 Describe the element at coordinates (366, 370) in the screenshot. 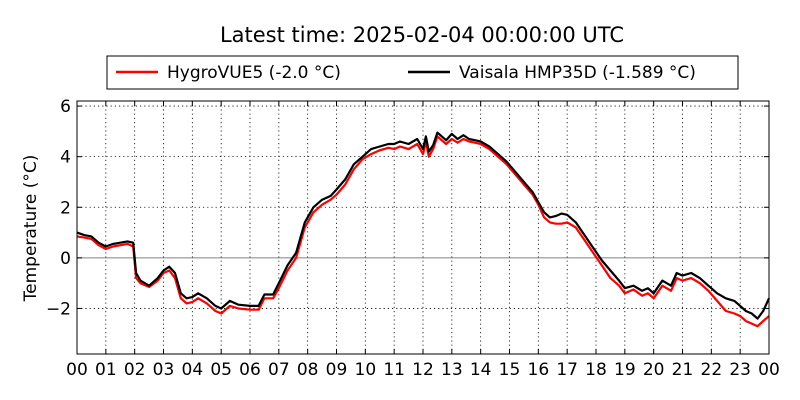

I see `x-tick-label: 10` at that location.